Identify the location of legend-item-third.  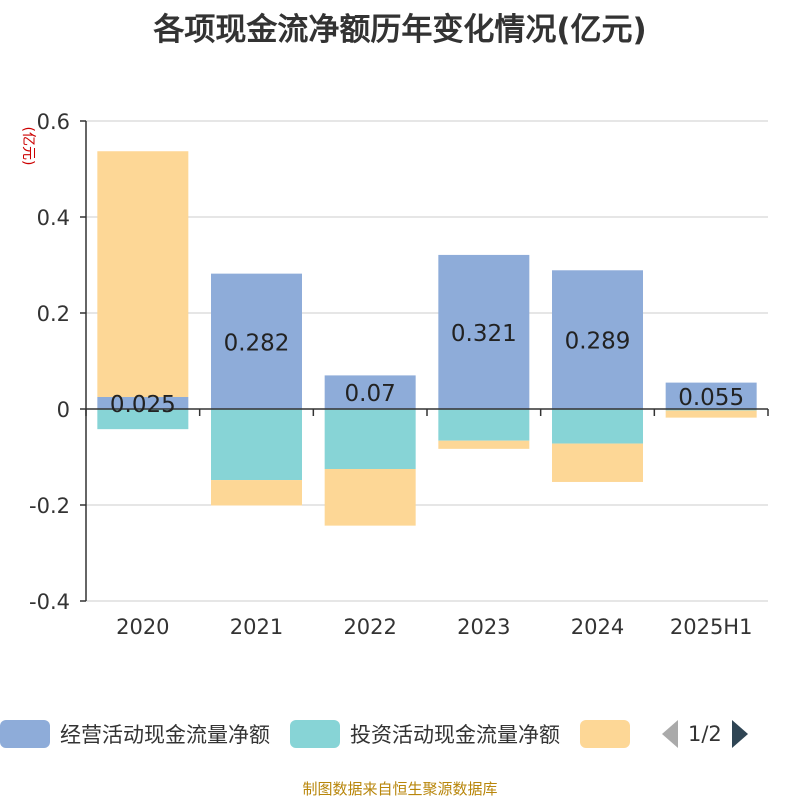
(610, 734).